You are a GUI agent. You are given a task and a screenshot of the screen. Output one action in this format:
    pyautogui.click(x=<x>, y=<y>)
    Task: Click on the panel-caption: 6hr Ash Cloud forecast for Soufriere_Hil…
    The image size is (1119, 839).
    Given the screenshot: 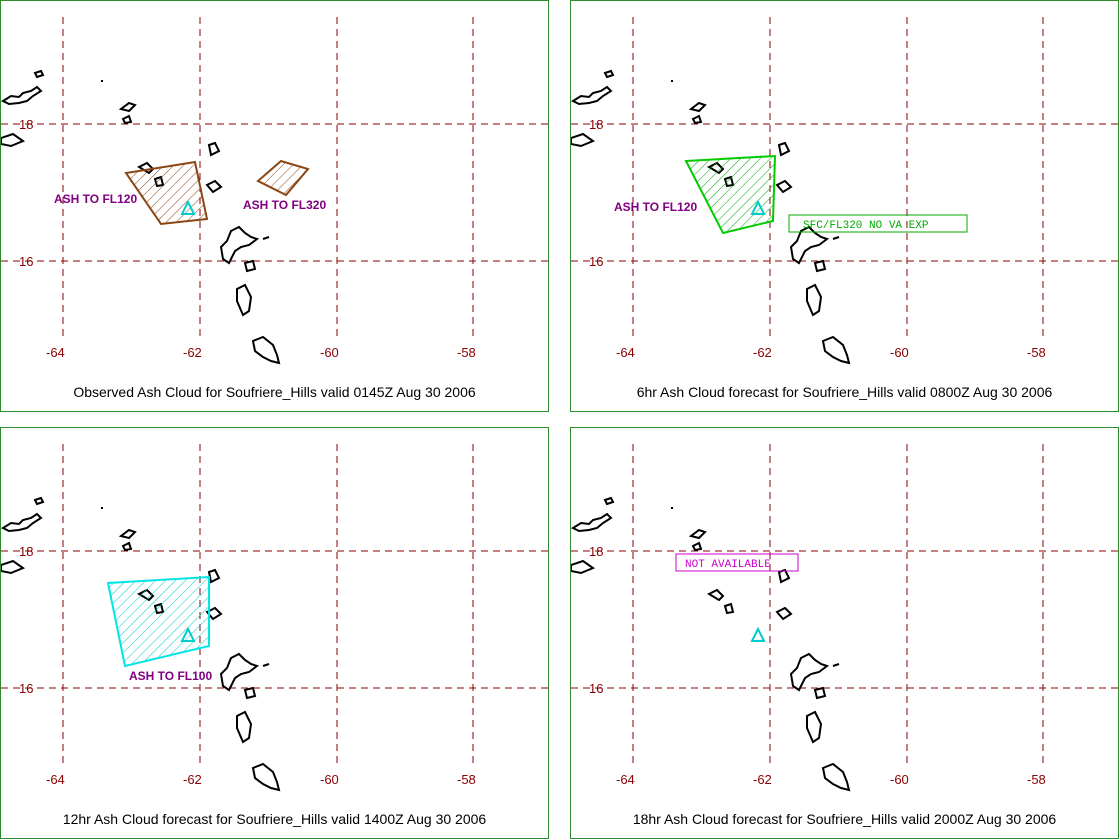 What is the action you would take?
    pyautogui.click(x=844, y=392)
    